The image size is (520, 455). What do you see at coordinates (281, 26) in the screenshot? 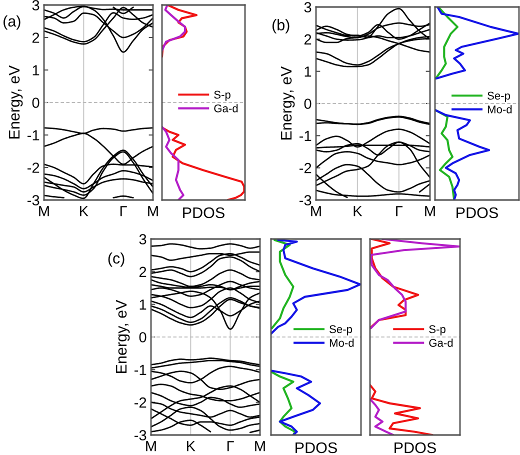
I see `text: (b)` at bounding box center [281, 26].